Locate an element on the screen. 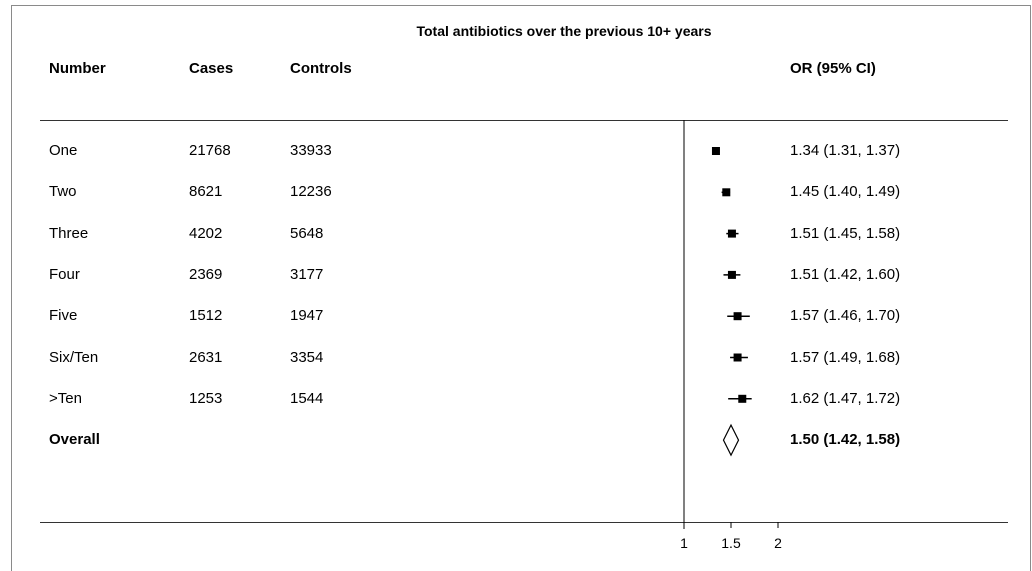  x-tick-label: 1 is located at coordinates (684, 543).